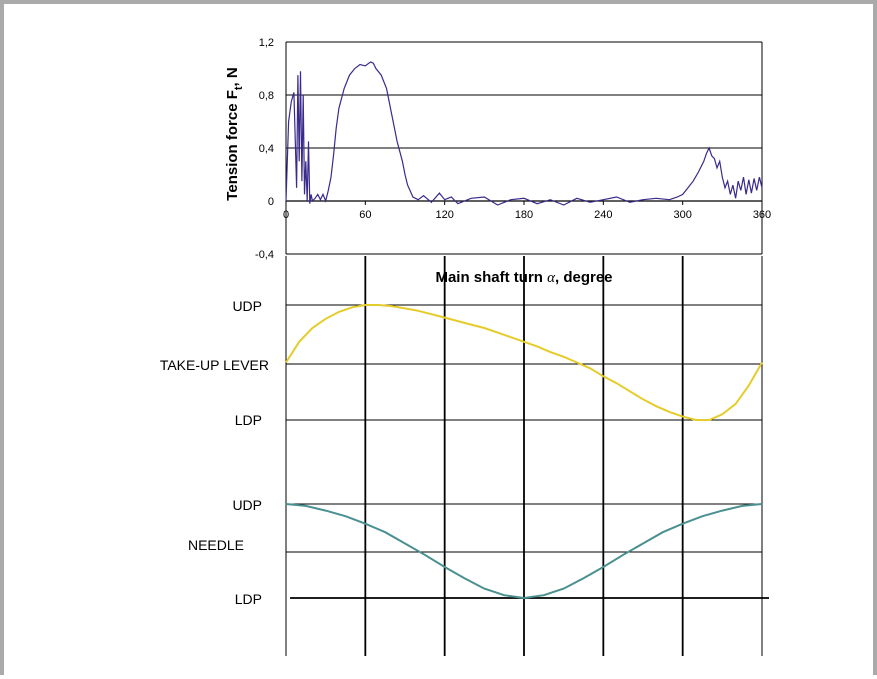  Describe the element at coordinates (271, 202) in the screenshot. I see `top-y-tick-label: 0` at that location.